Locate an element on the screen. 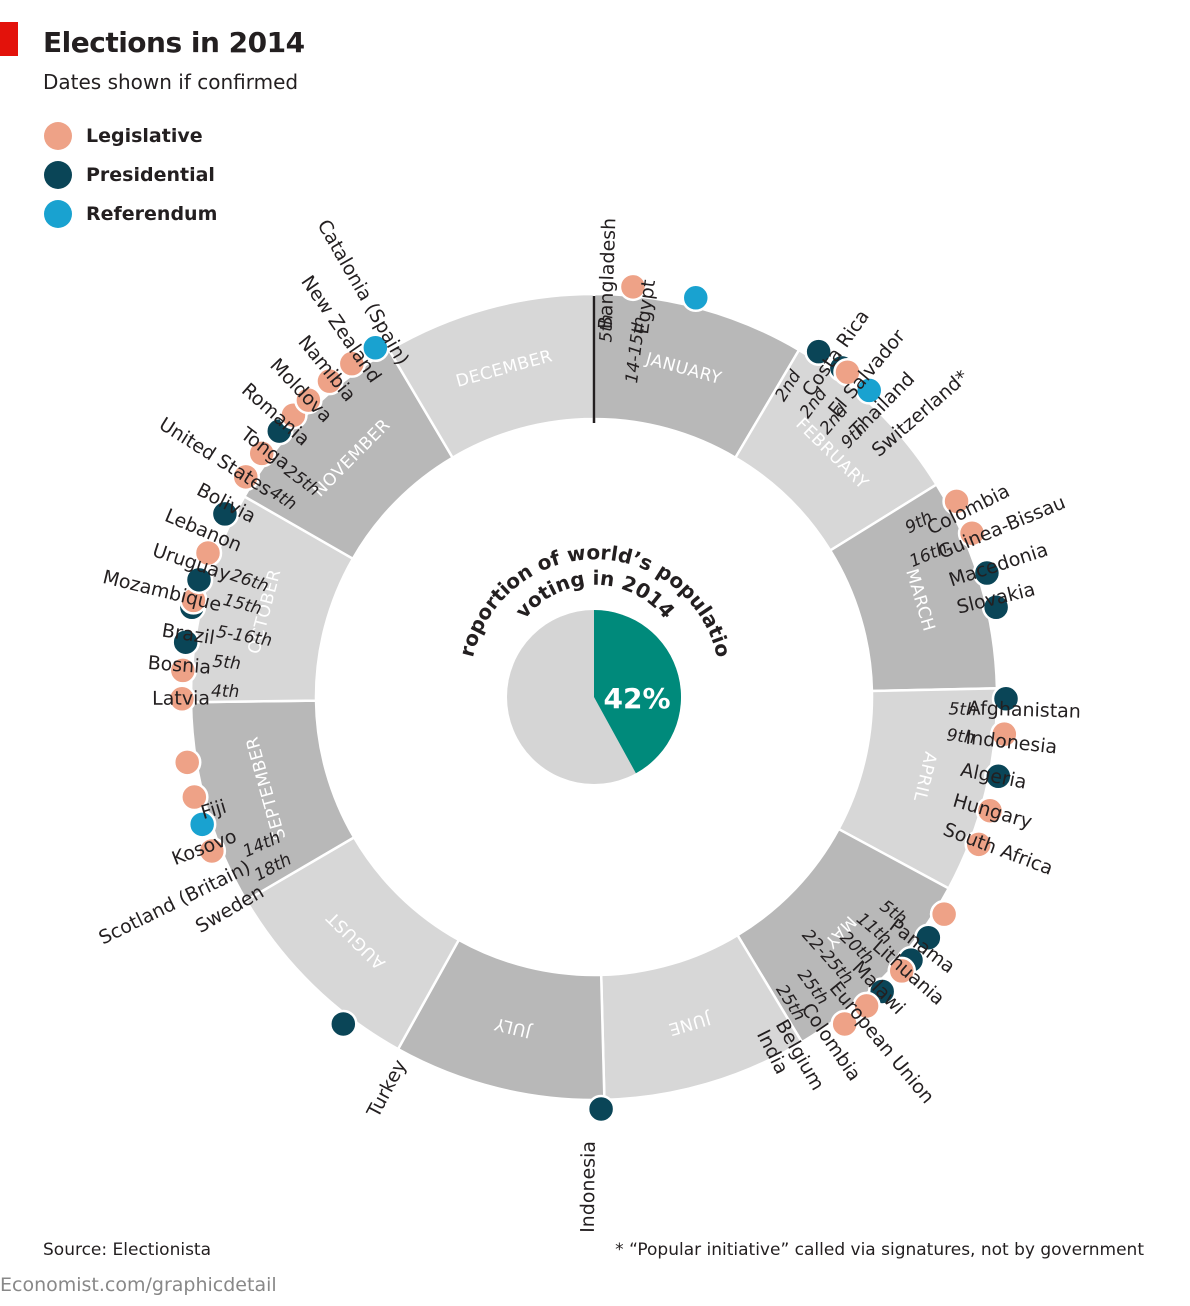 This screenshot has height=1306, width=1190. pie-slice-share is located at coordinates (637, 692).